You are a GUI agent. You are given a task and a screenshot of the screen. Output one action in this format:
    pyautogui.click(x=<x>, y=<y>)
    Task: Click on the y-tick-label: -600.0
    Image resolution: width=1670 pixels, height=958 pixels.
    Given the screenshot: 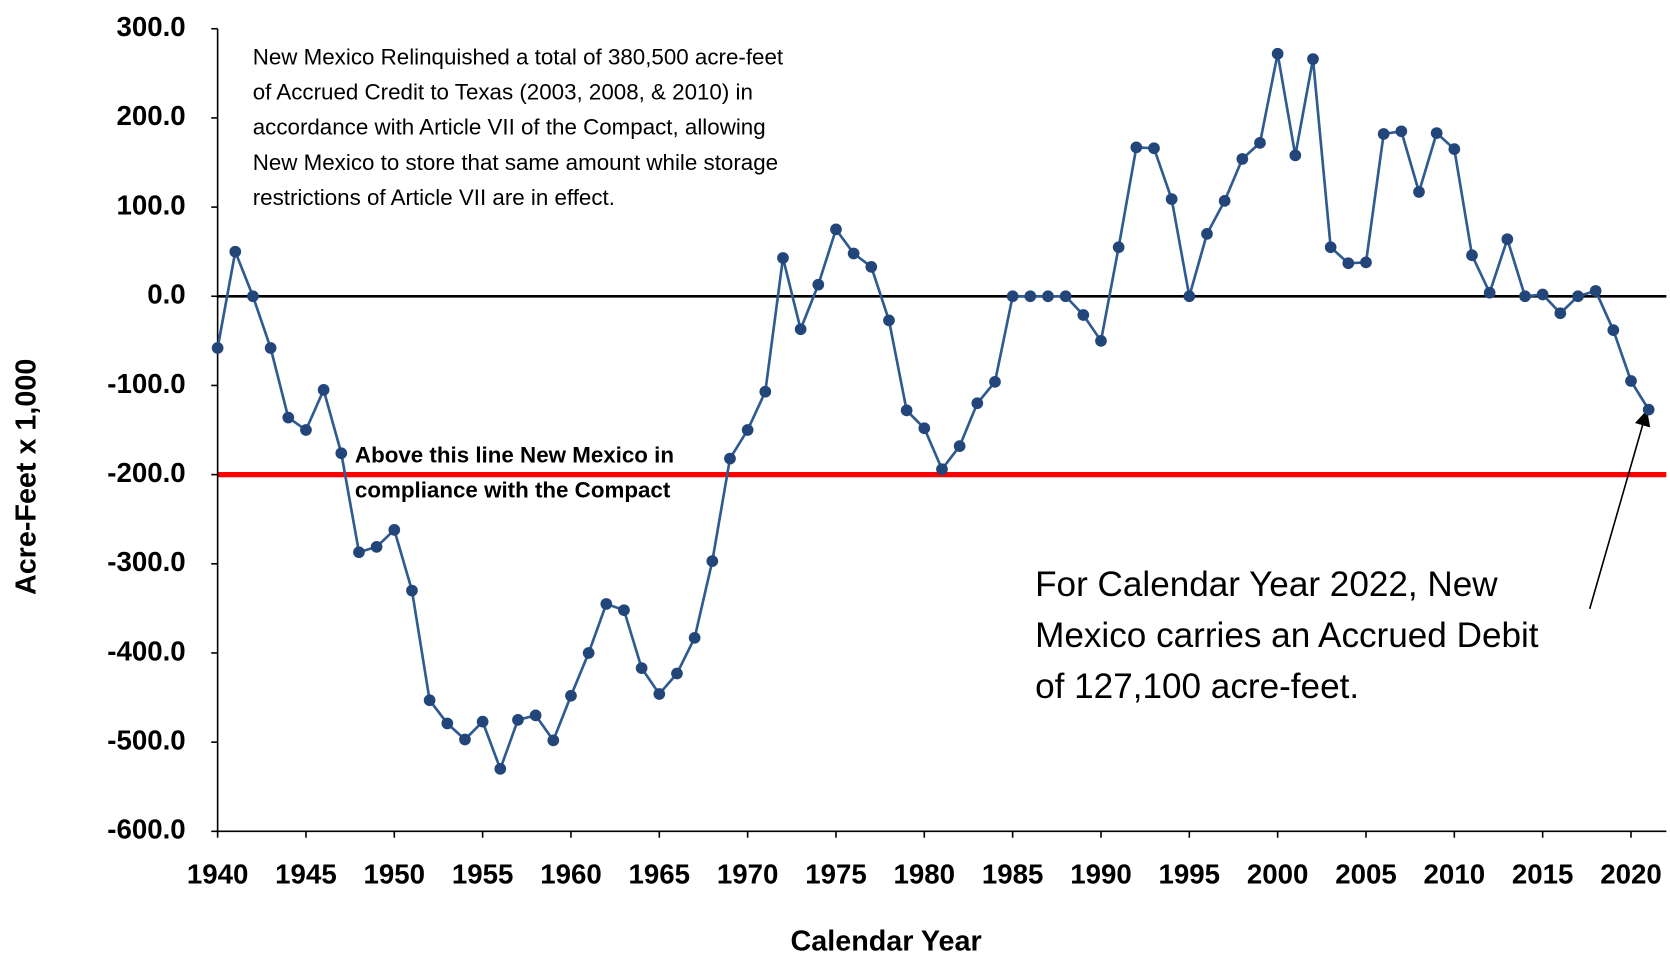 What is the action you would take?
    pyautogui.click(x=146, y=829)
    